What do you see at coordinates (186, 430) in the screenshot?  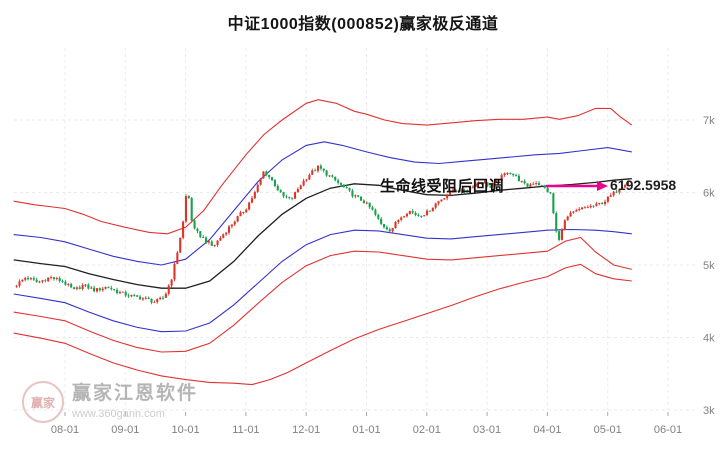 I see `svg-text: 10-01` at bounding box center [186, 430].